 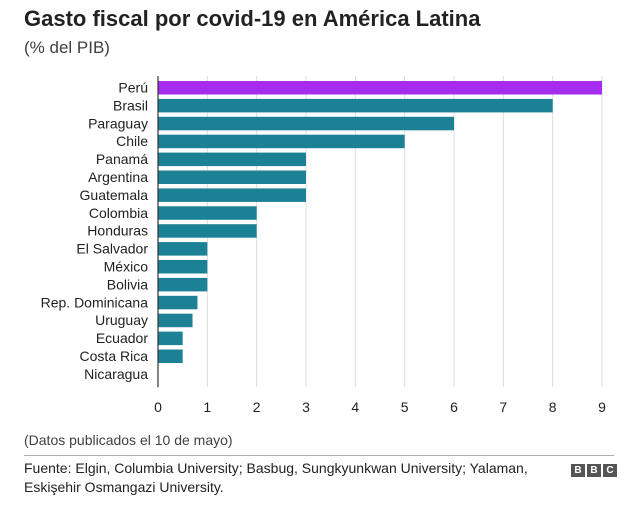 I want to click on x-tick-label: 4, so click(x=355, y=407).